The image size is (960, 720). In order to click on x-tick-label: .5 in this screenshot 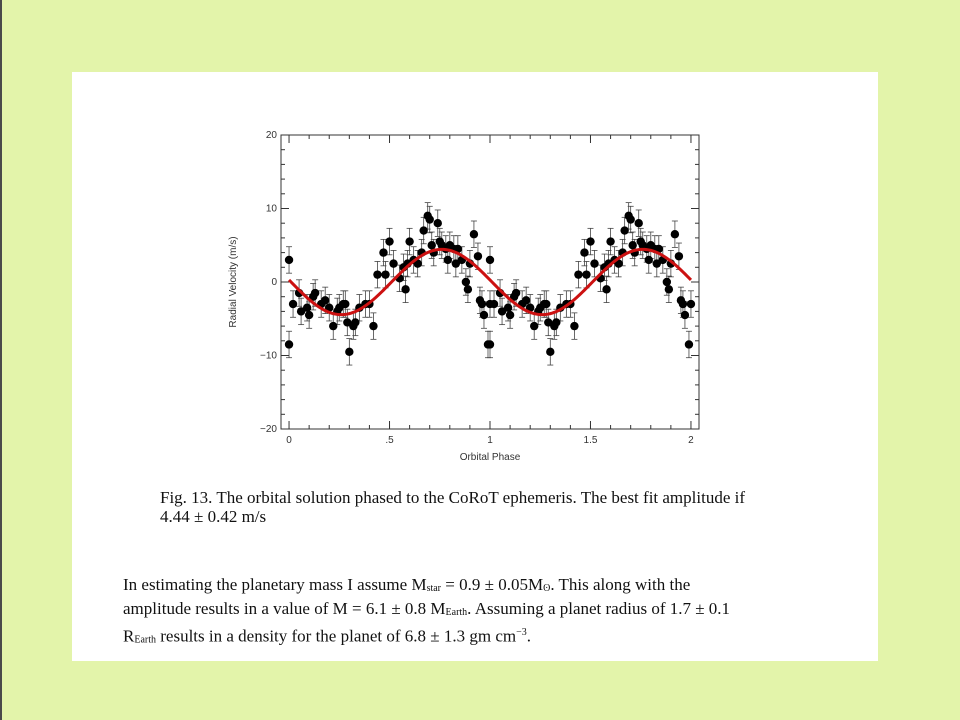, I will do `click(389, 440)`.